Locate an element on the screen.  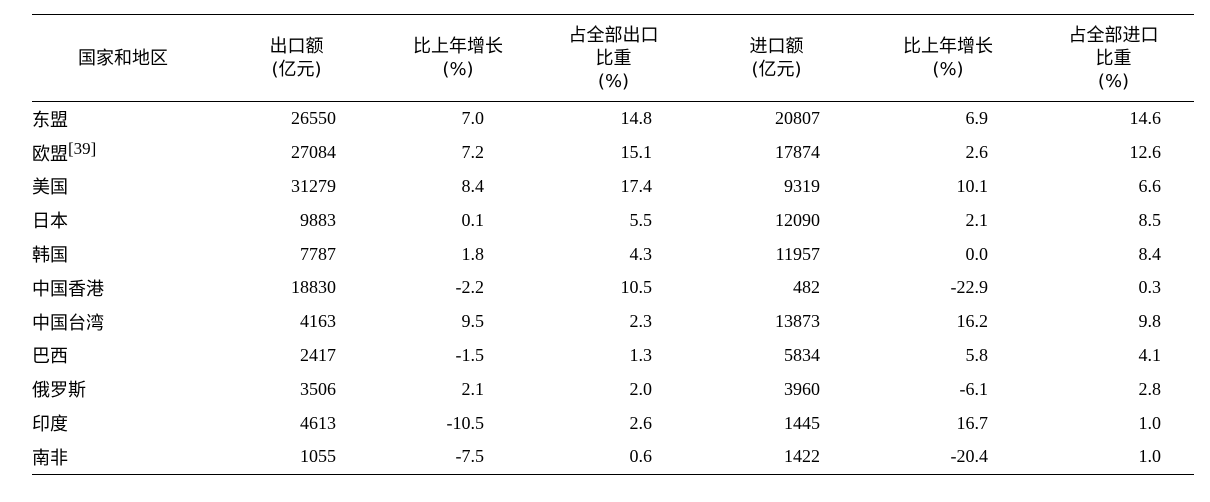
table-row: 欧盟[39] 27084 7.2 15.1 17874 2.6 12.6 is located at coordinates (613, 153).